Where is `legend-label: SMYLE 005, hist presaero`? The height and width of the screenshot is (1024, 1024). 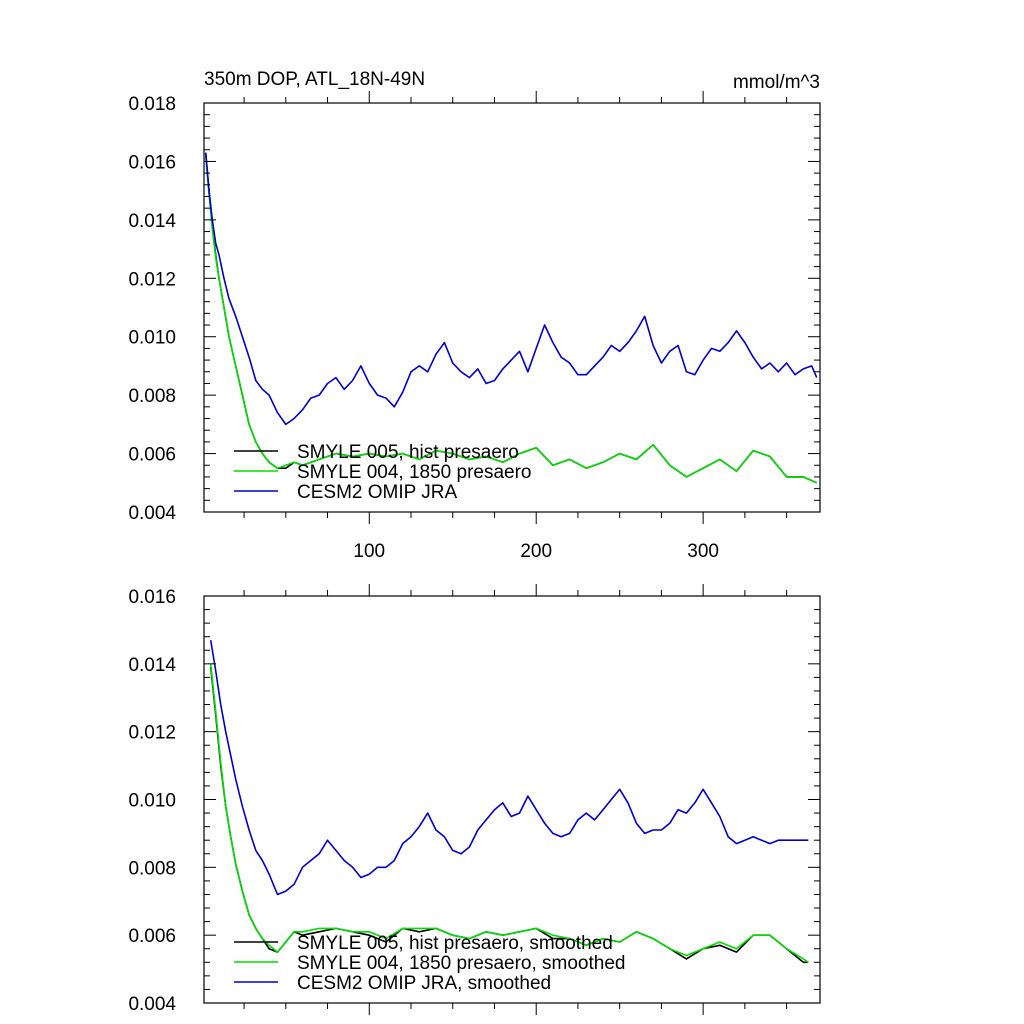 legend-label: SMYLE 005, hist presaero is located at coordinates (408, 452).